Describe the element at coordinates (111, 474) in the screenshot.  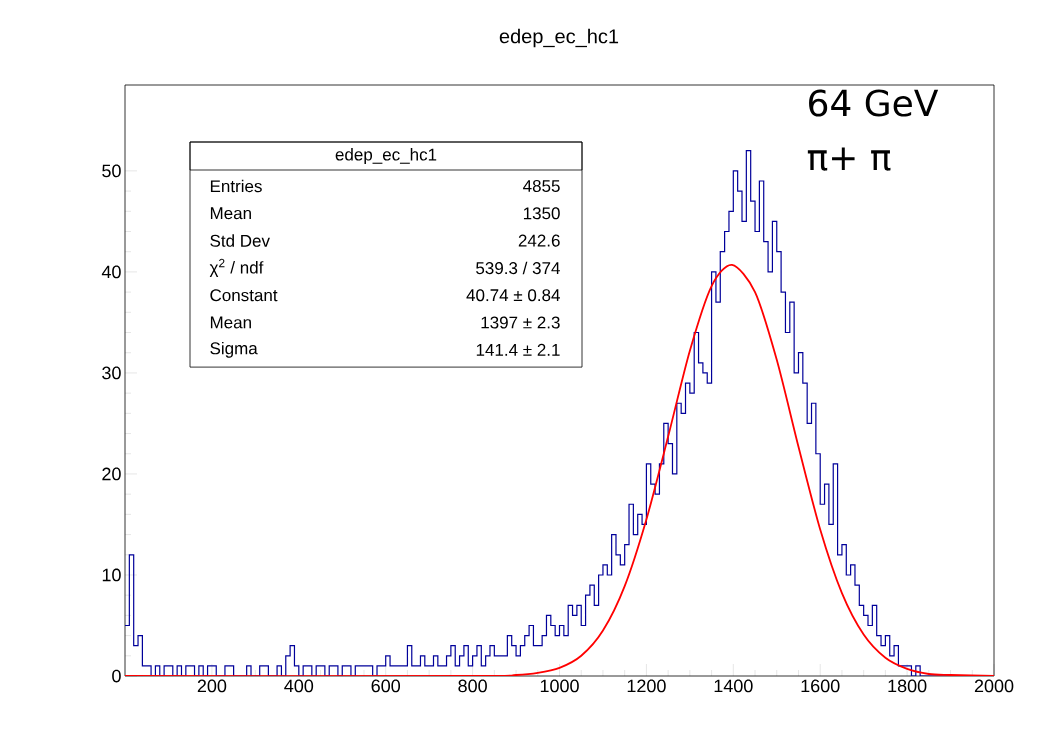
I see `y-tick-label: 20` at that location.